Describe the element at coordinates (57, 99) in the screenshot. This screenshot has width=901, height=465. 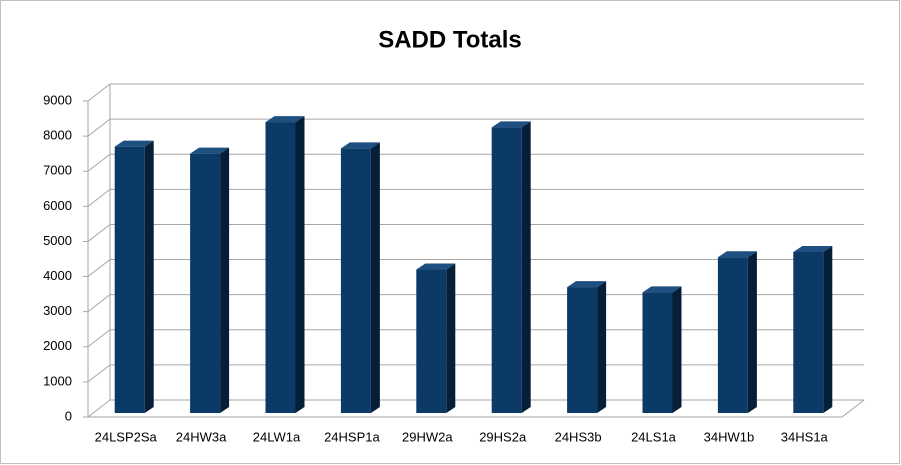
I see `y-tick-label: 9000` at that location.